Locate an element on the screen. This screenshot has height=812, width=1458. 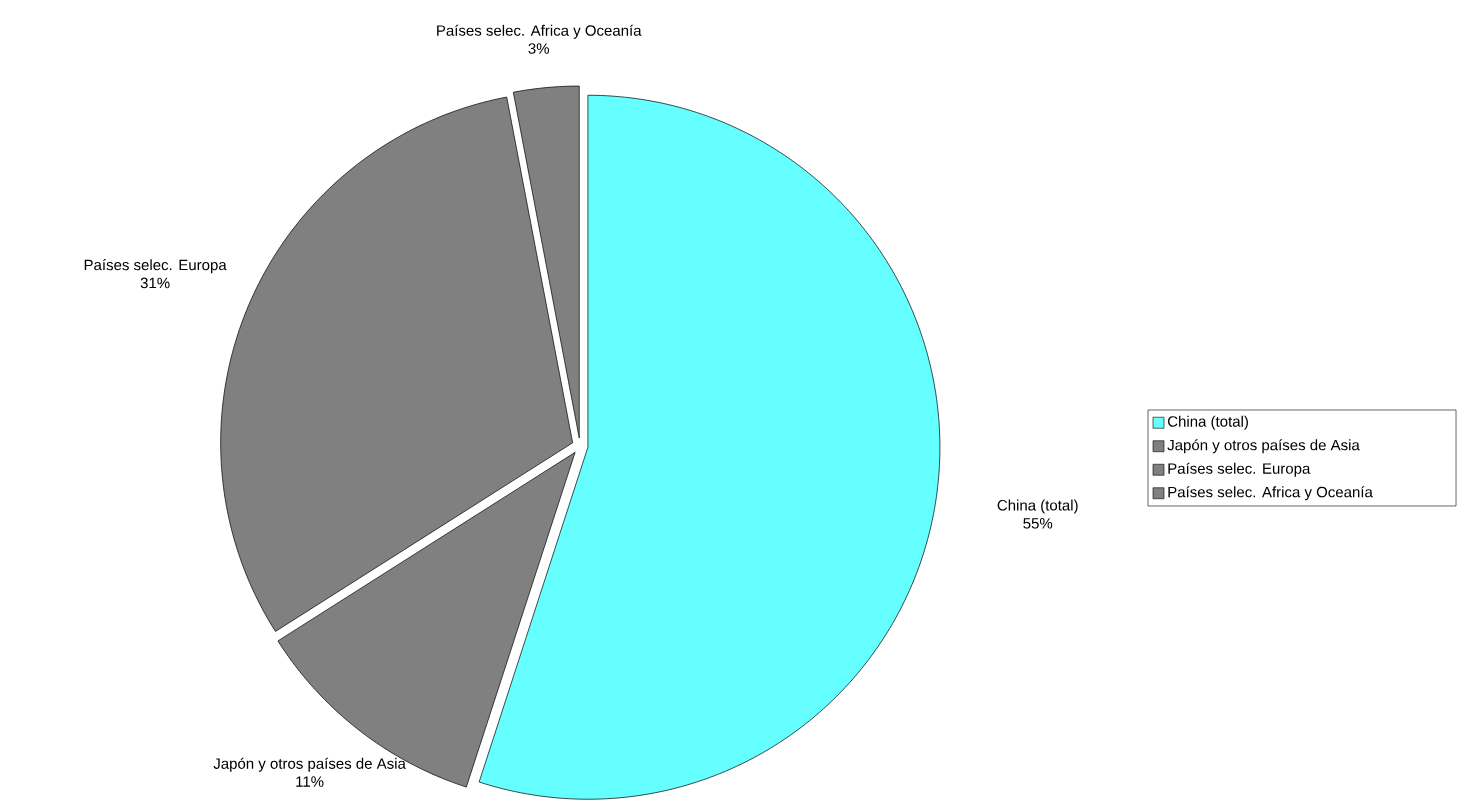
data-label: 3% is located at coordinates (539, 48).